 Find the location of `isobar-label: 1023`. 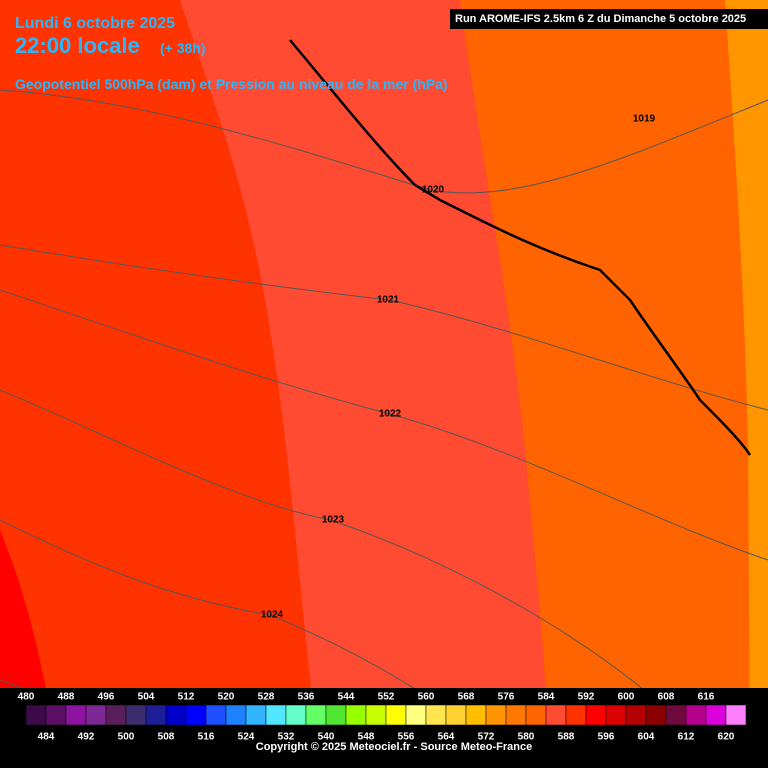

isobar-label: 1023 is located at coordinates (333, 520).